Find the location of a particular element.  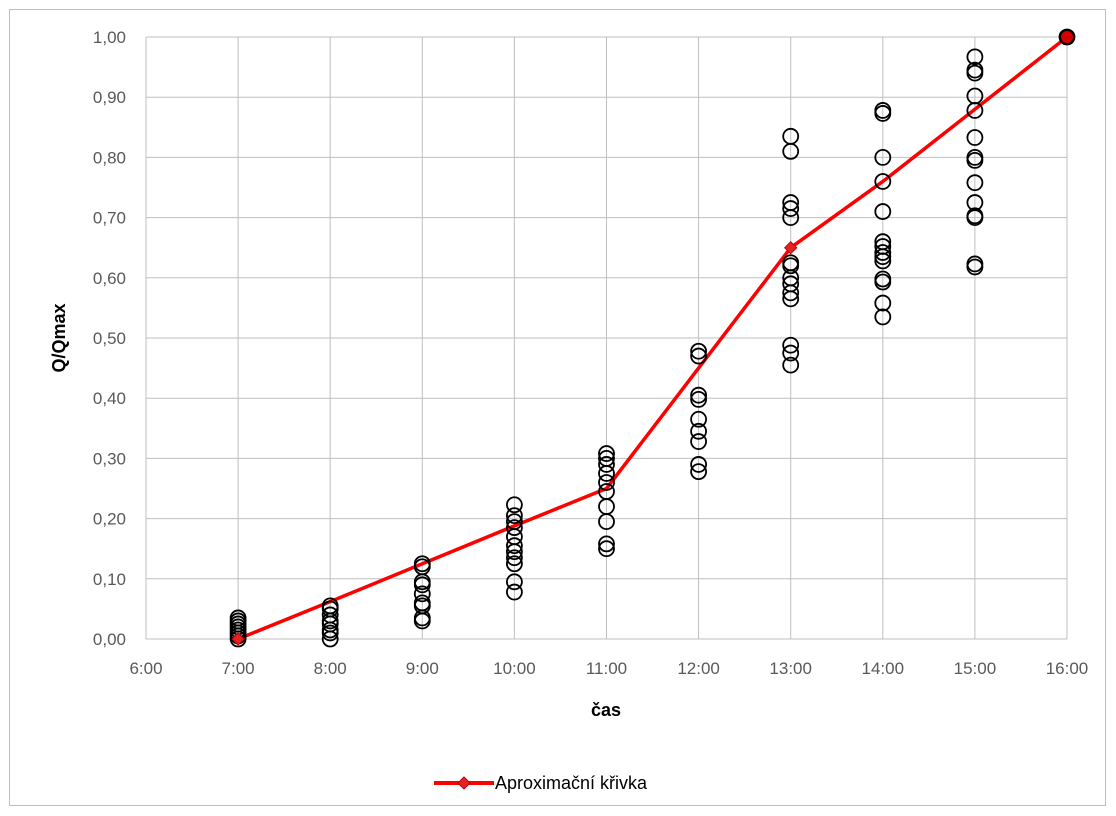

y-tick-label: 0,60 is located at coordinates (109, 278).